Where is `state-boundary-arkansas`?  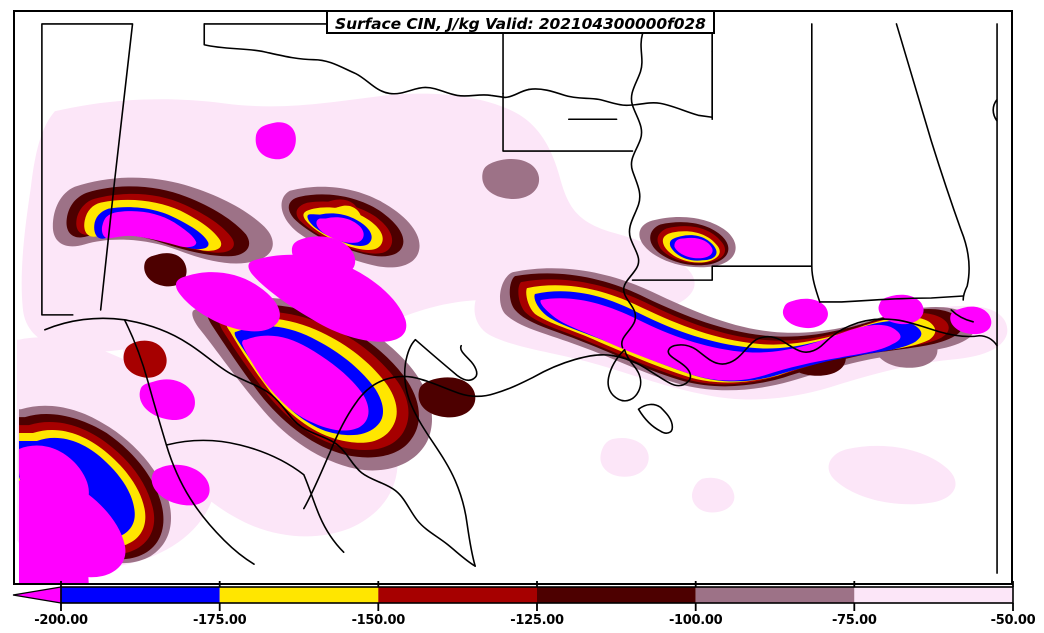 state-boundary-arkansas is located at coordinates (640, 85).